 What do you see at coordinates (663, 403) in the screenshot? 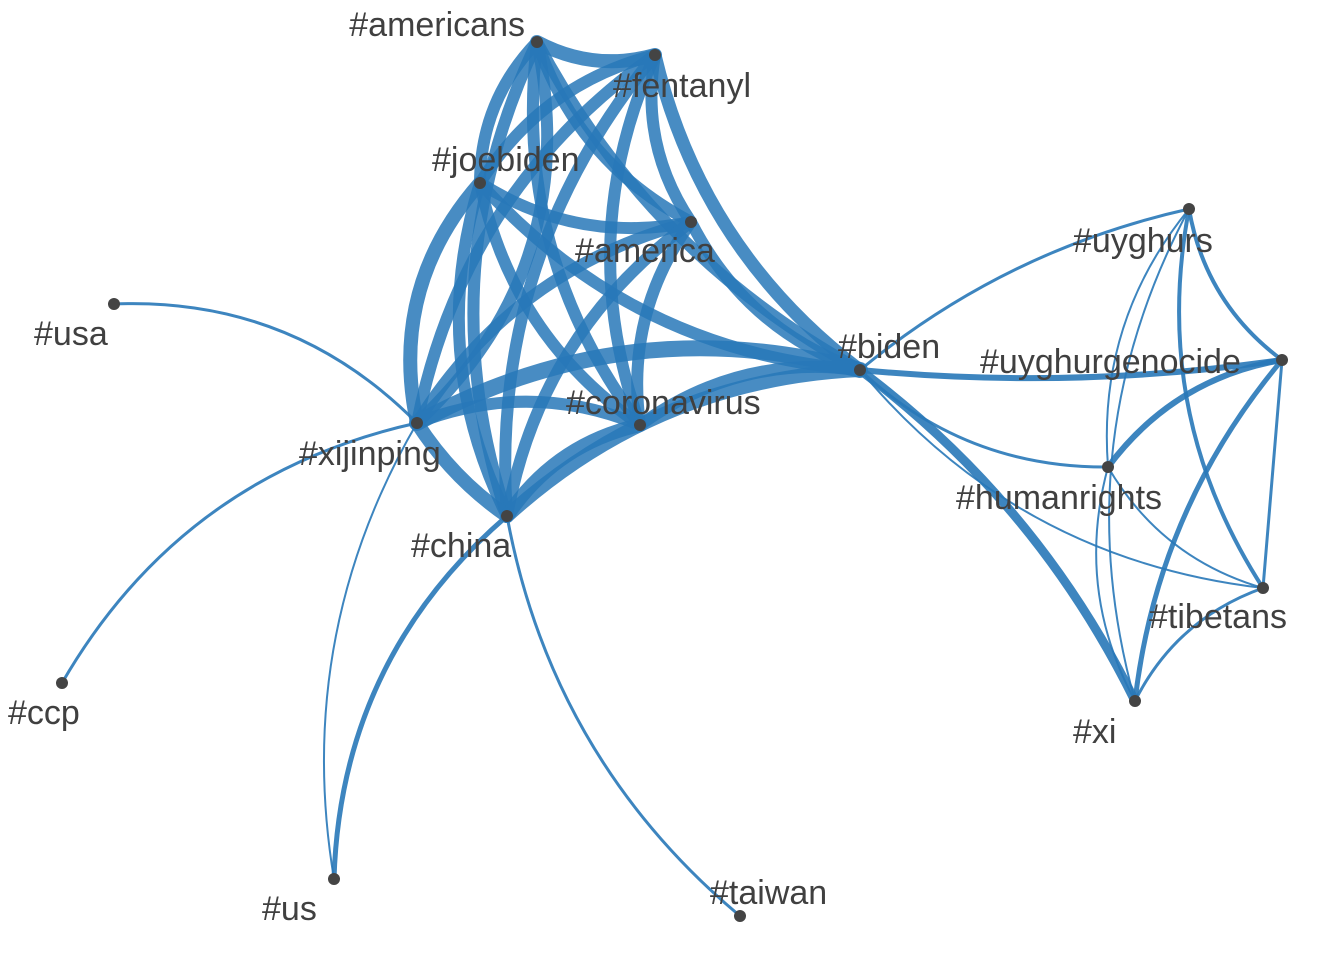
I see `node-label-coronavirus: #coronavirus` at bounding box center [663, 403].